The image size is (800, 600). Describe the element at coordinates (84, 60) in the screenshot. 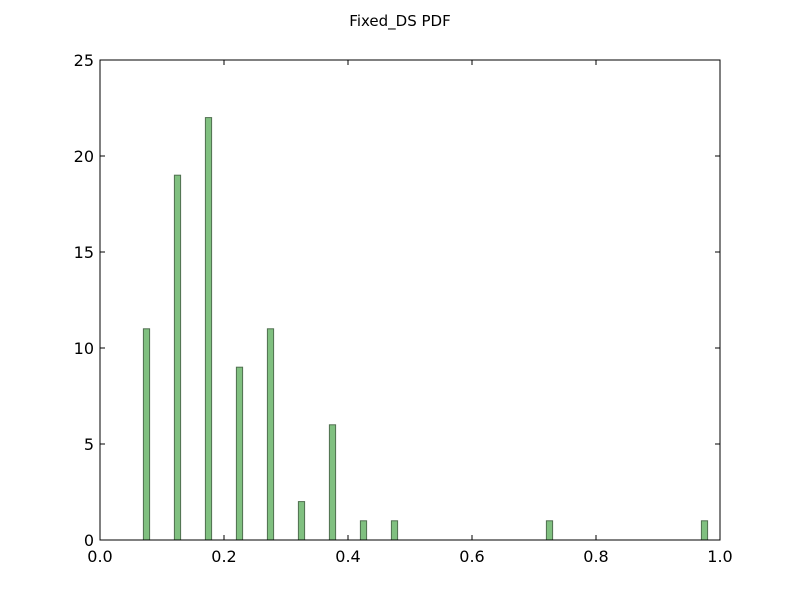

I see `y-tick-label: 25` at that location.